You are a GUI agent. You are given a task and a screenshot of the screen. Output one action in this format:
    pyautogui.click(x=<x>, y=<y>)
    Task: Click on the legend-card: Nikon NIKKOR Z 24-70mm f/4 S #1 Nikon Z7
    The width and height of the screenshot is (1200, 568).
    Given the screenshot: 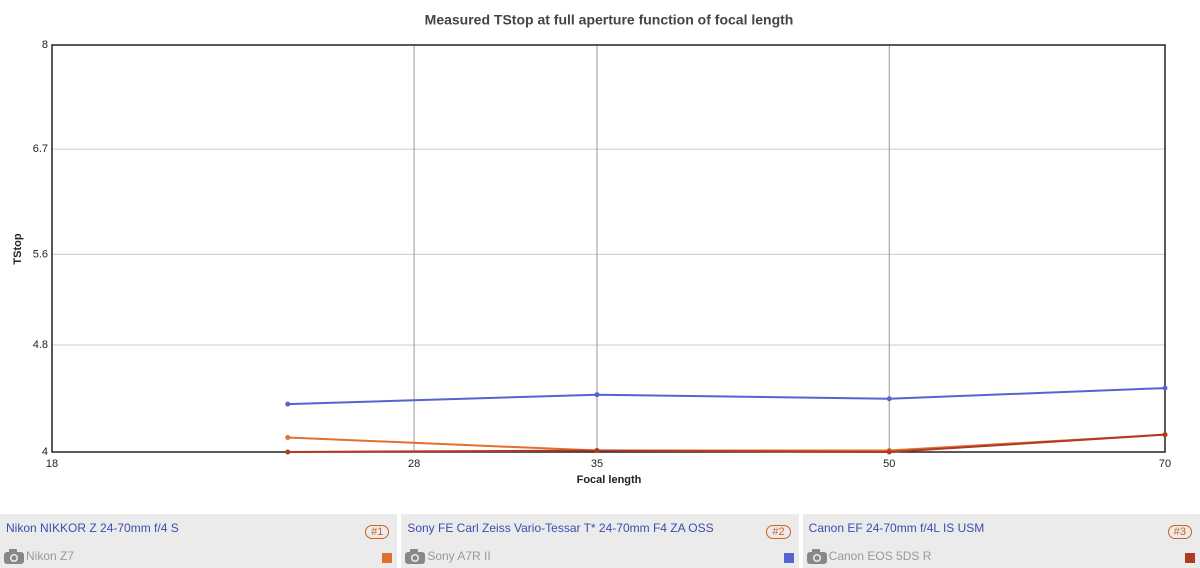 What is the action you would take?
    pyautogui.click(x=199, y=541)
    